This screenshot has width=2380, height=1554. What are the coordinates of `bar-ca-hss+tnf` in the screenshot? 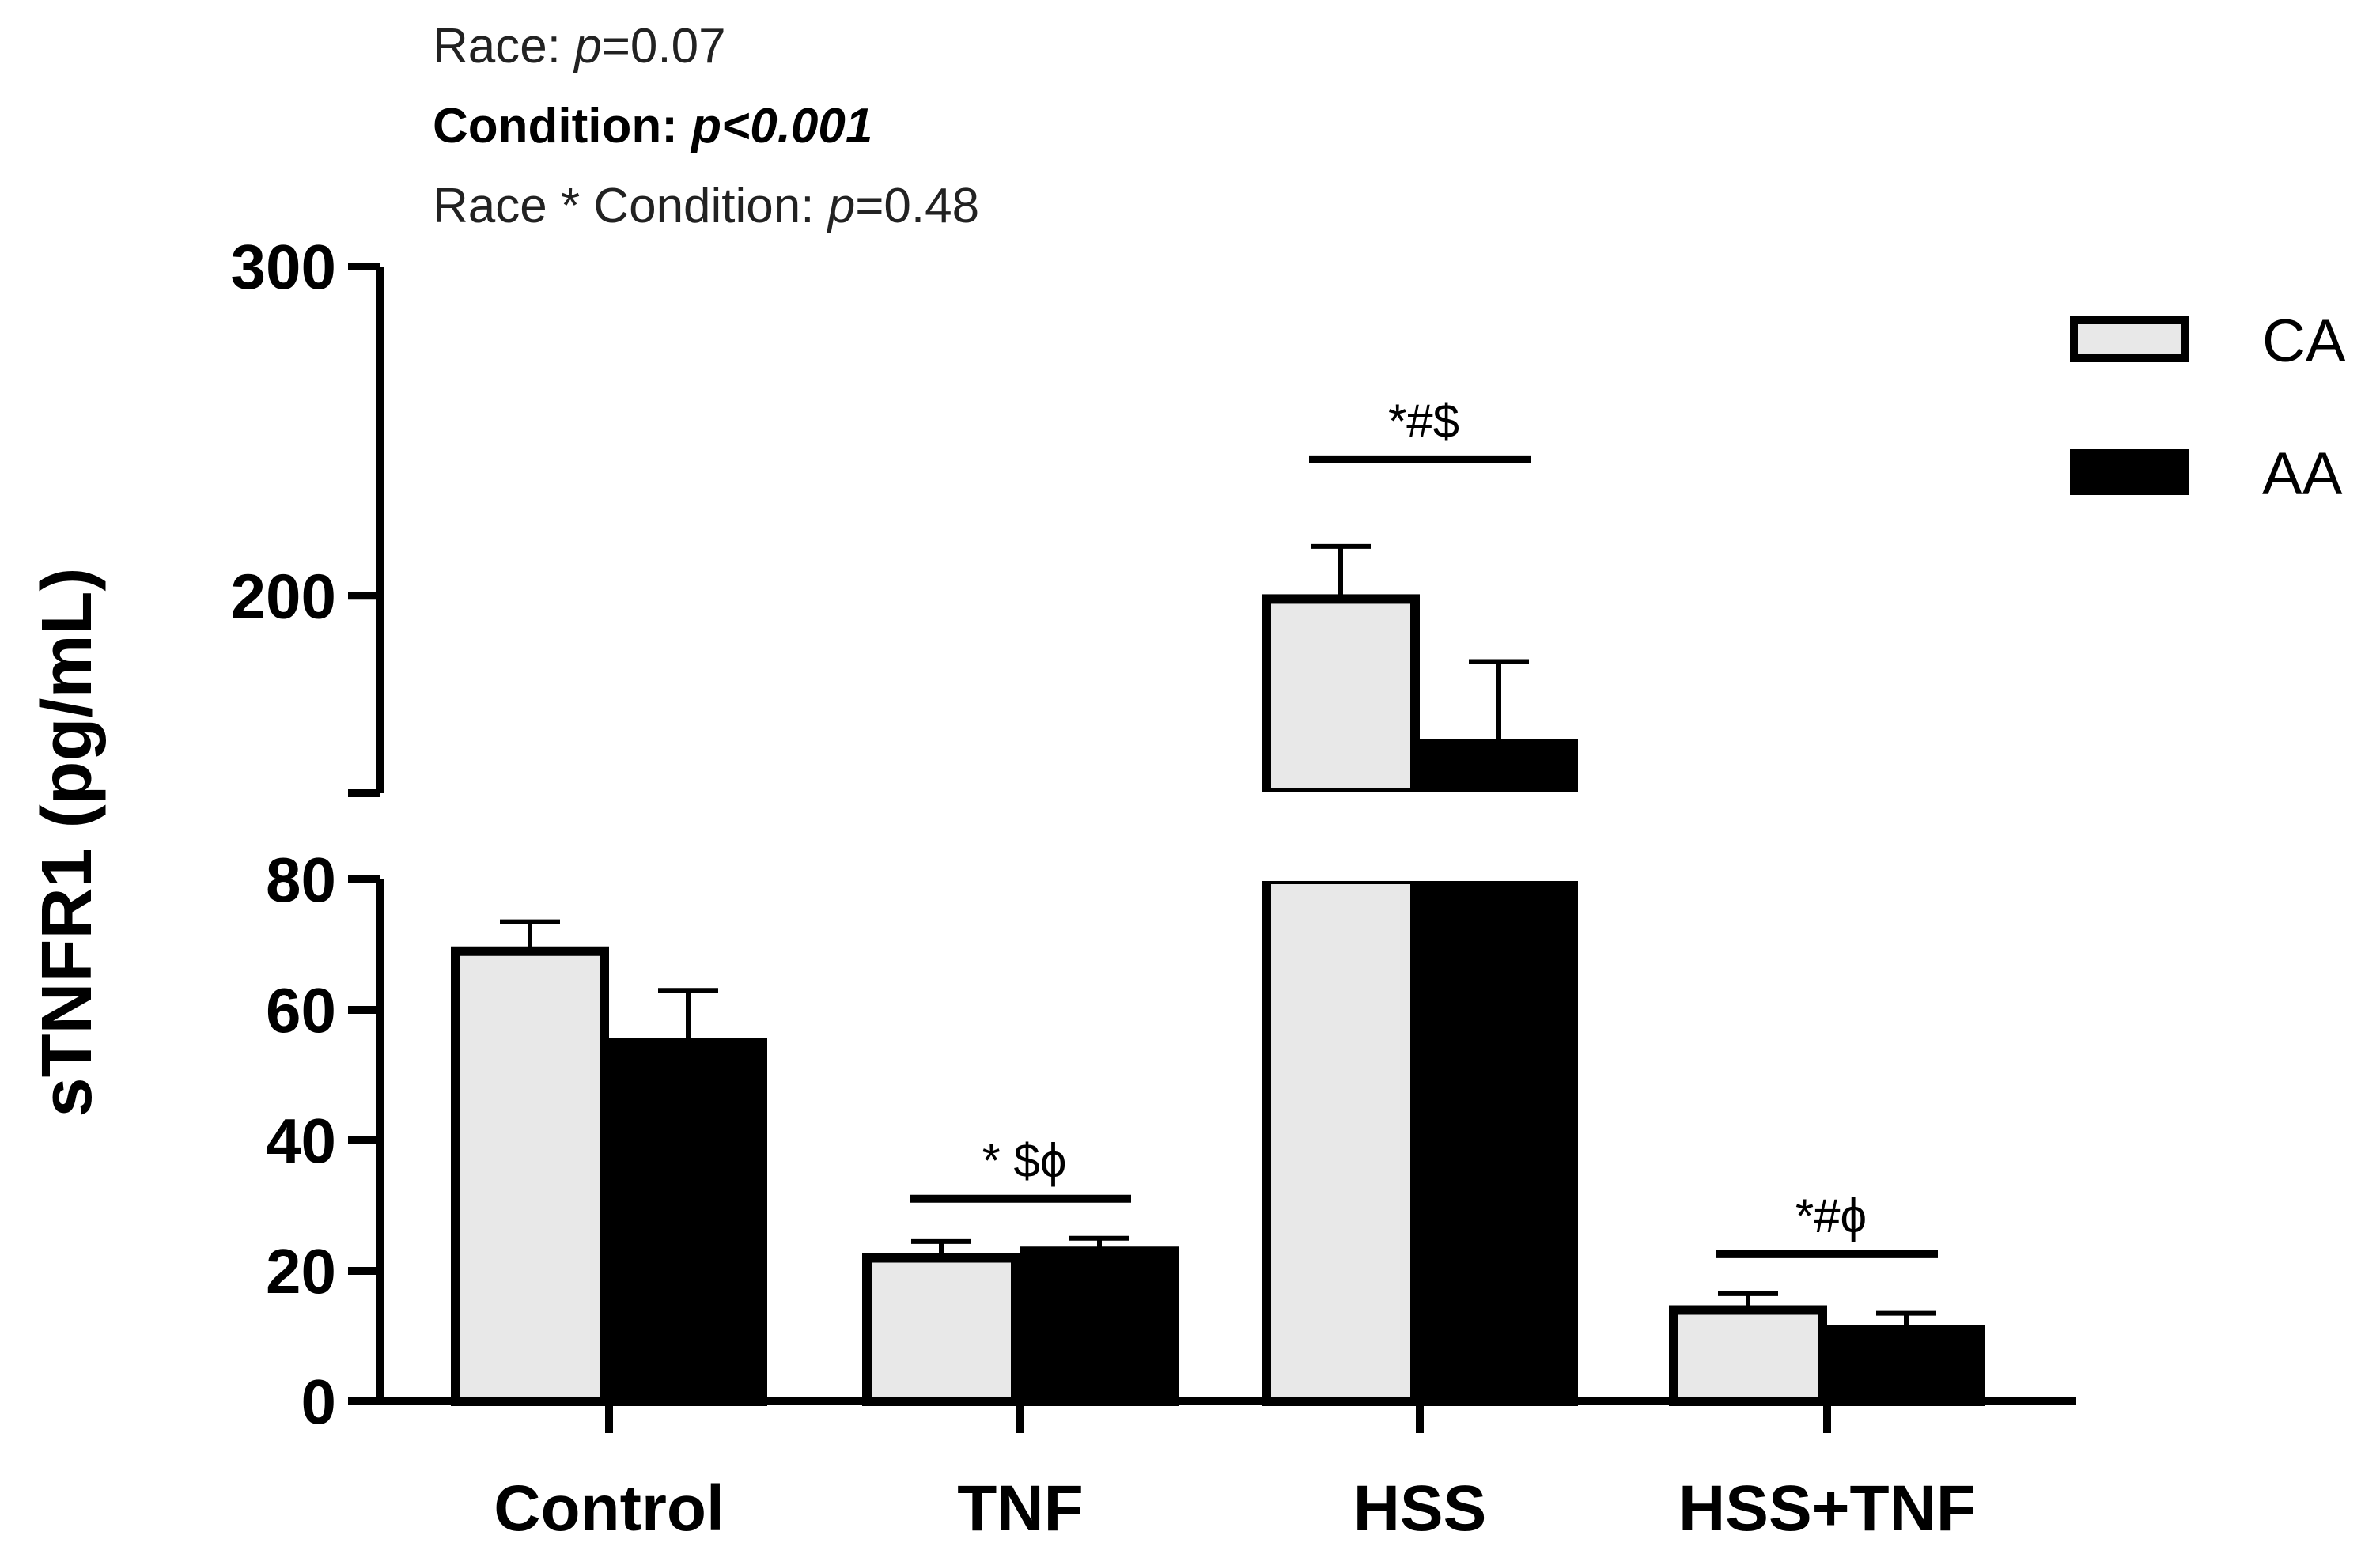 It's located at (1748, 1355).